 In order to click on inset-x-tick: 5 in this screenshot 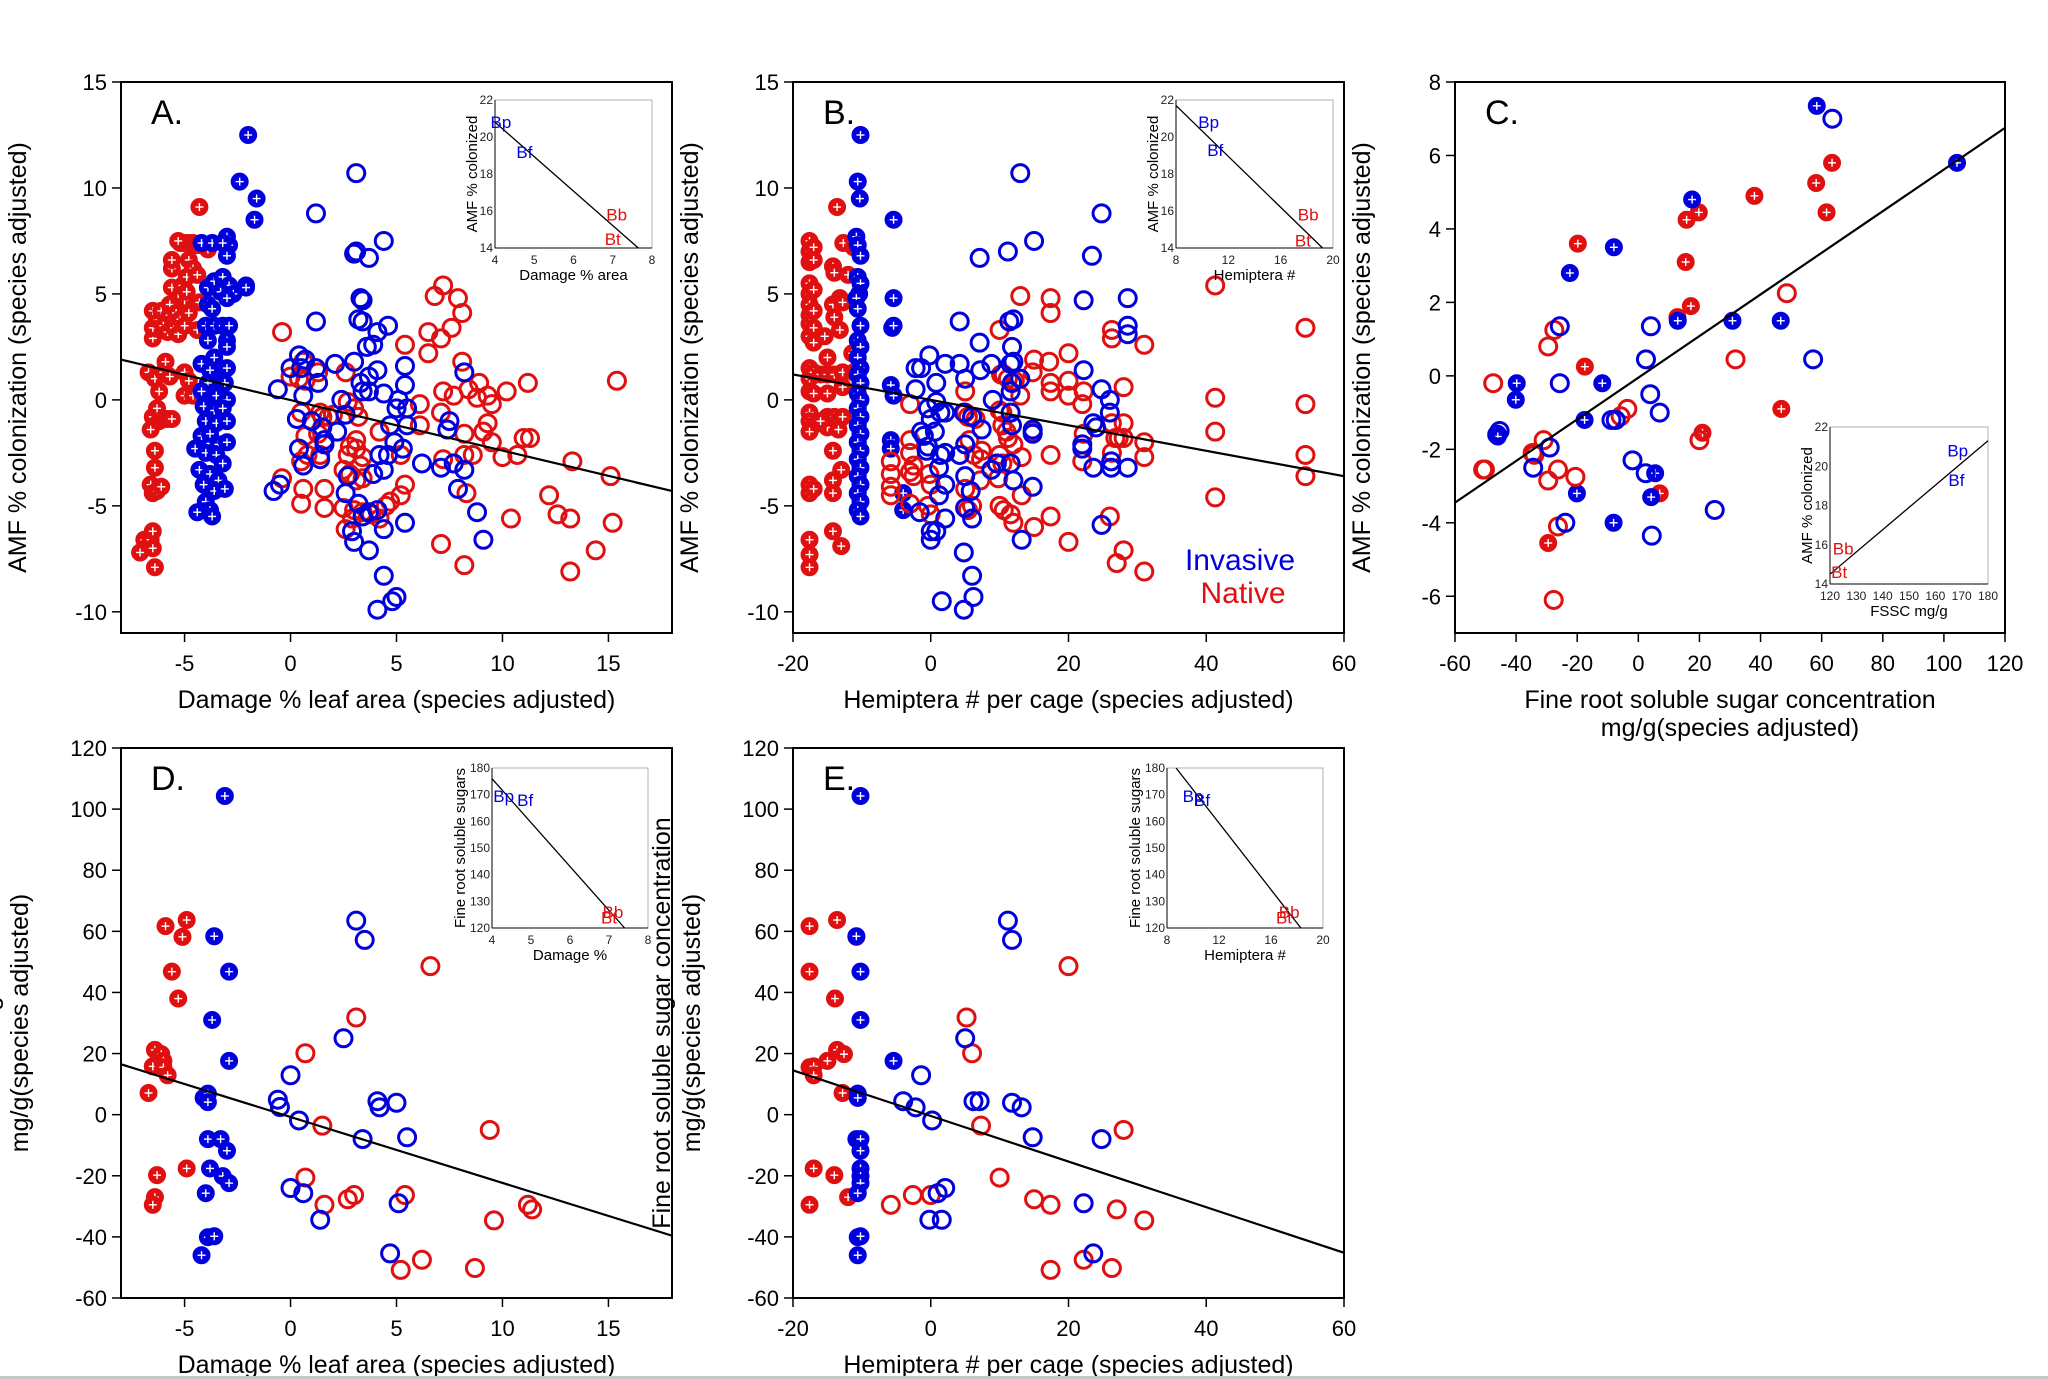, I will do `click(531, 940)`.